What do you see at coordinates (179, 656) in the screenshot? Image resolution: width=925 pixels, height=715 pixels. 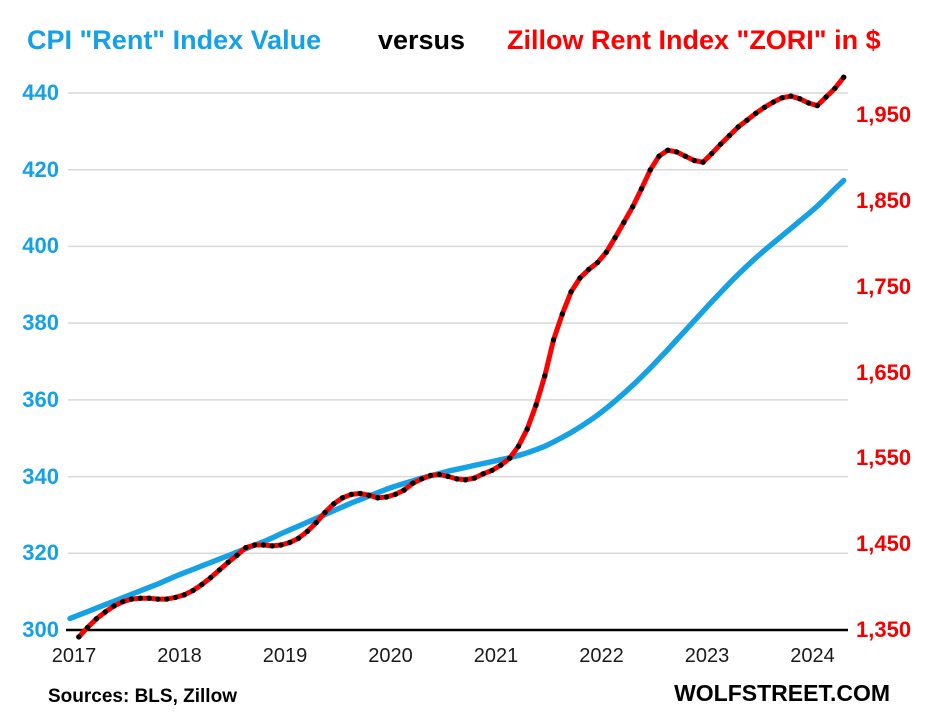 I see `x-axis-label-2018: 2018` at bounding box center [179, 656].